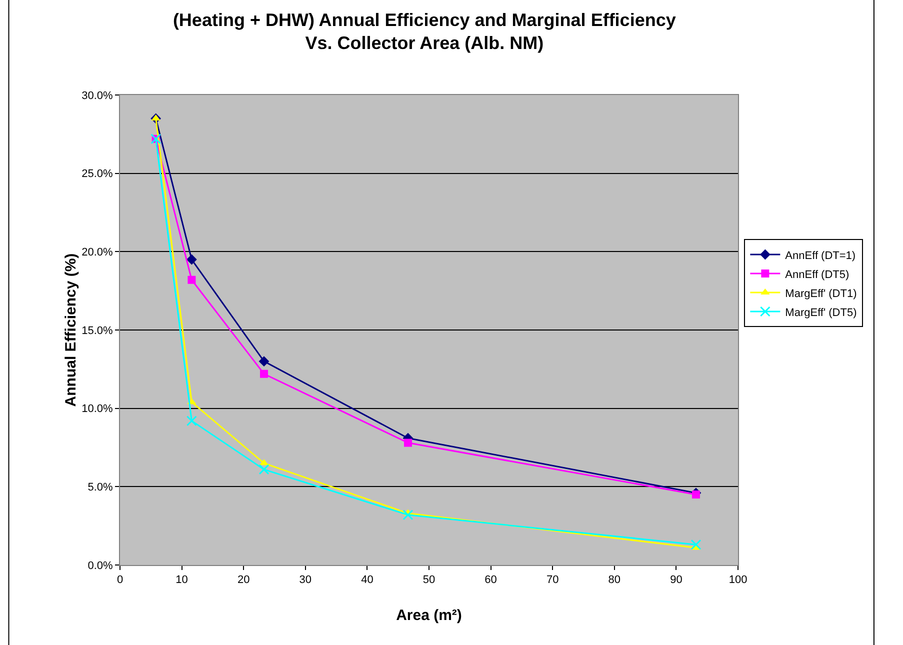 This screenshot has height=645, width=903. Describe the element at coordinates (738, 580) in the screenshot. I see `x-tick-label: 100` at that location.